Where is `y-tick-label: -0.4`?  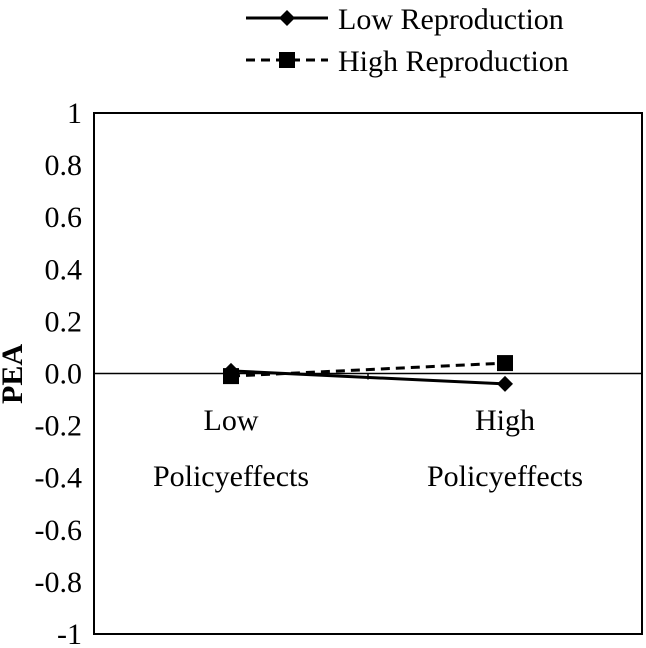
y-tick-label: -0.4 is located at coordinates (59, 478).